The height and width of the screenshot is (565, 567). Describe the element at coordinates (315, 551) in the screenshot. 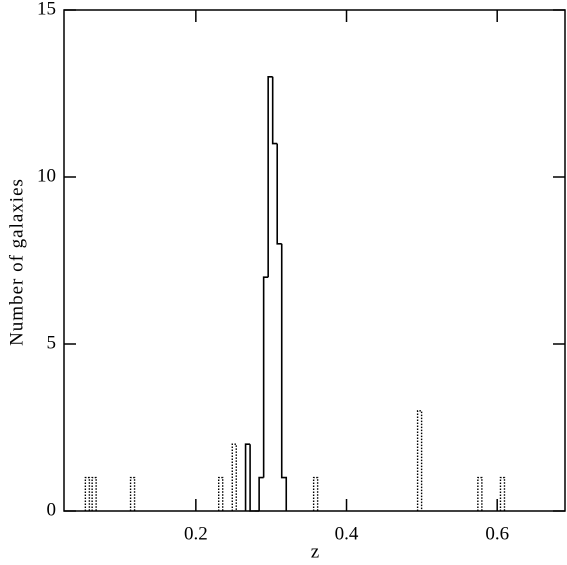

I see `x-axis-label: z` at that location.